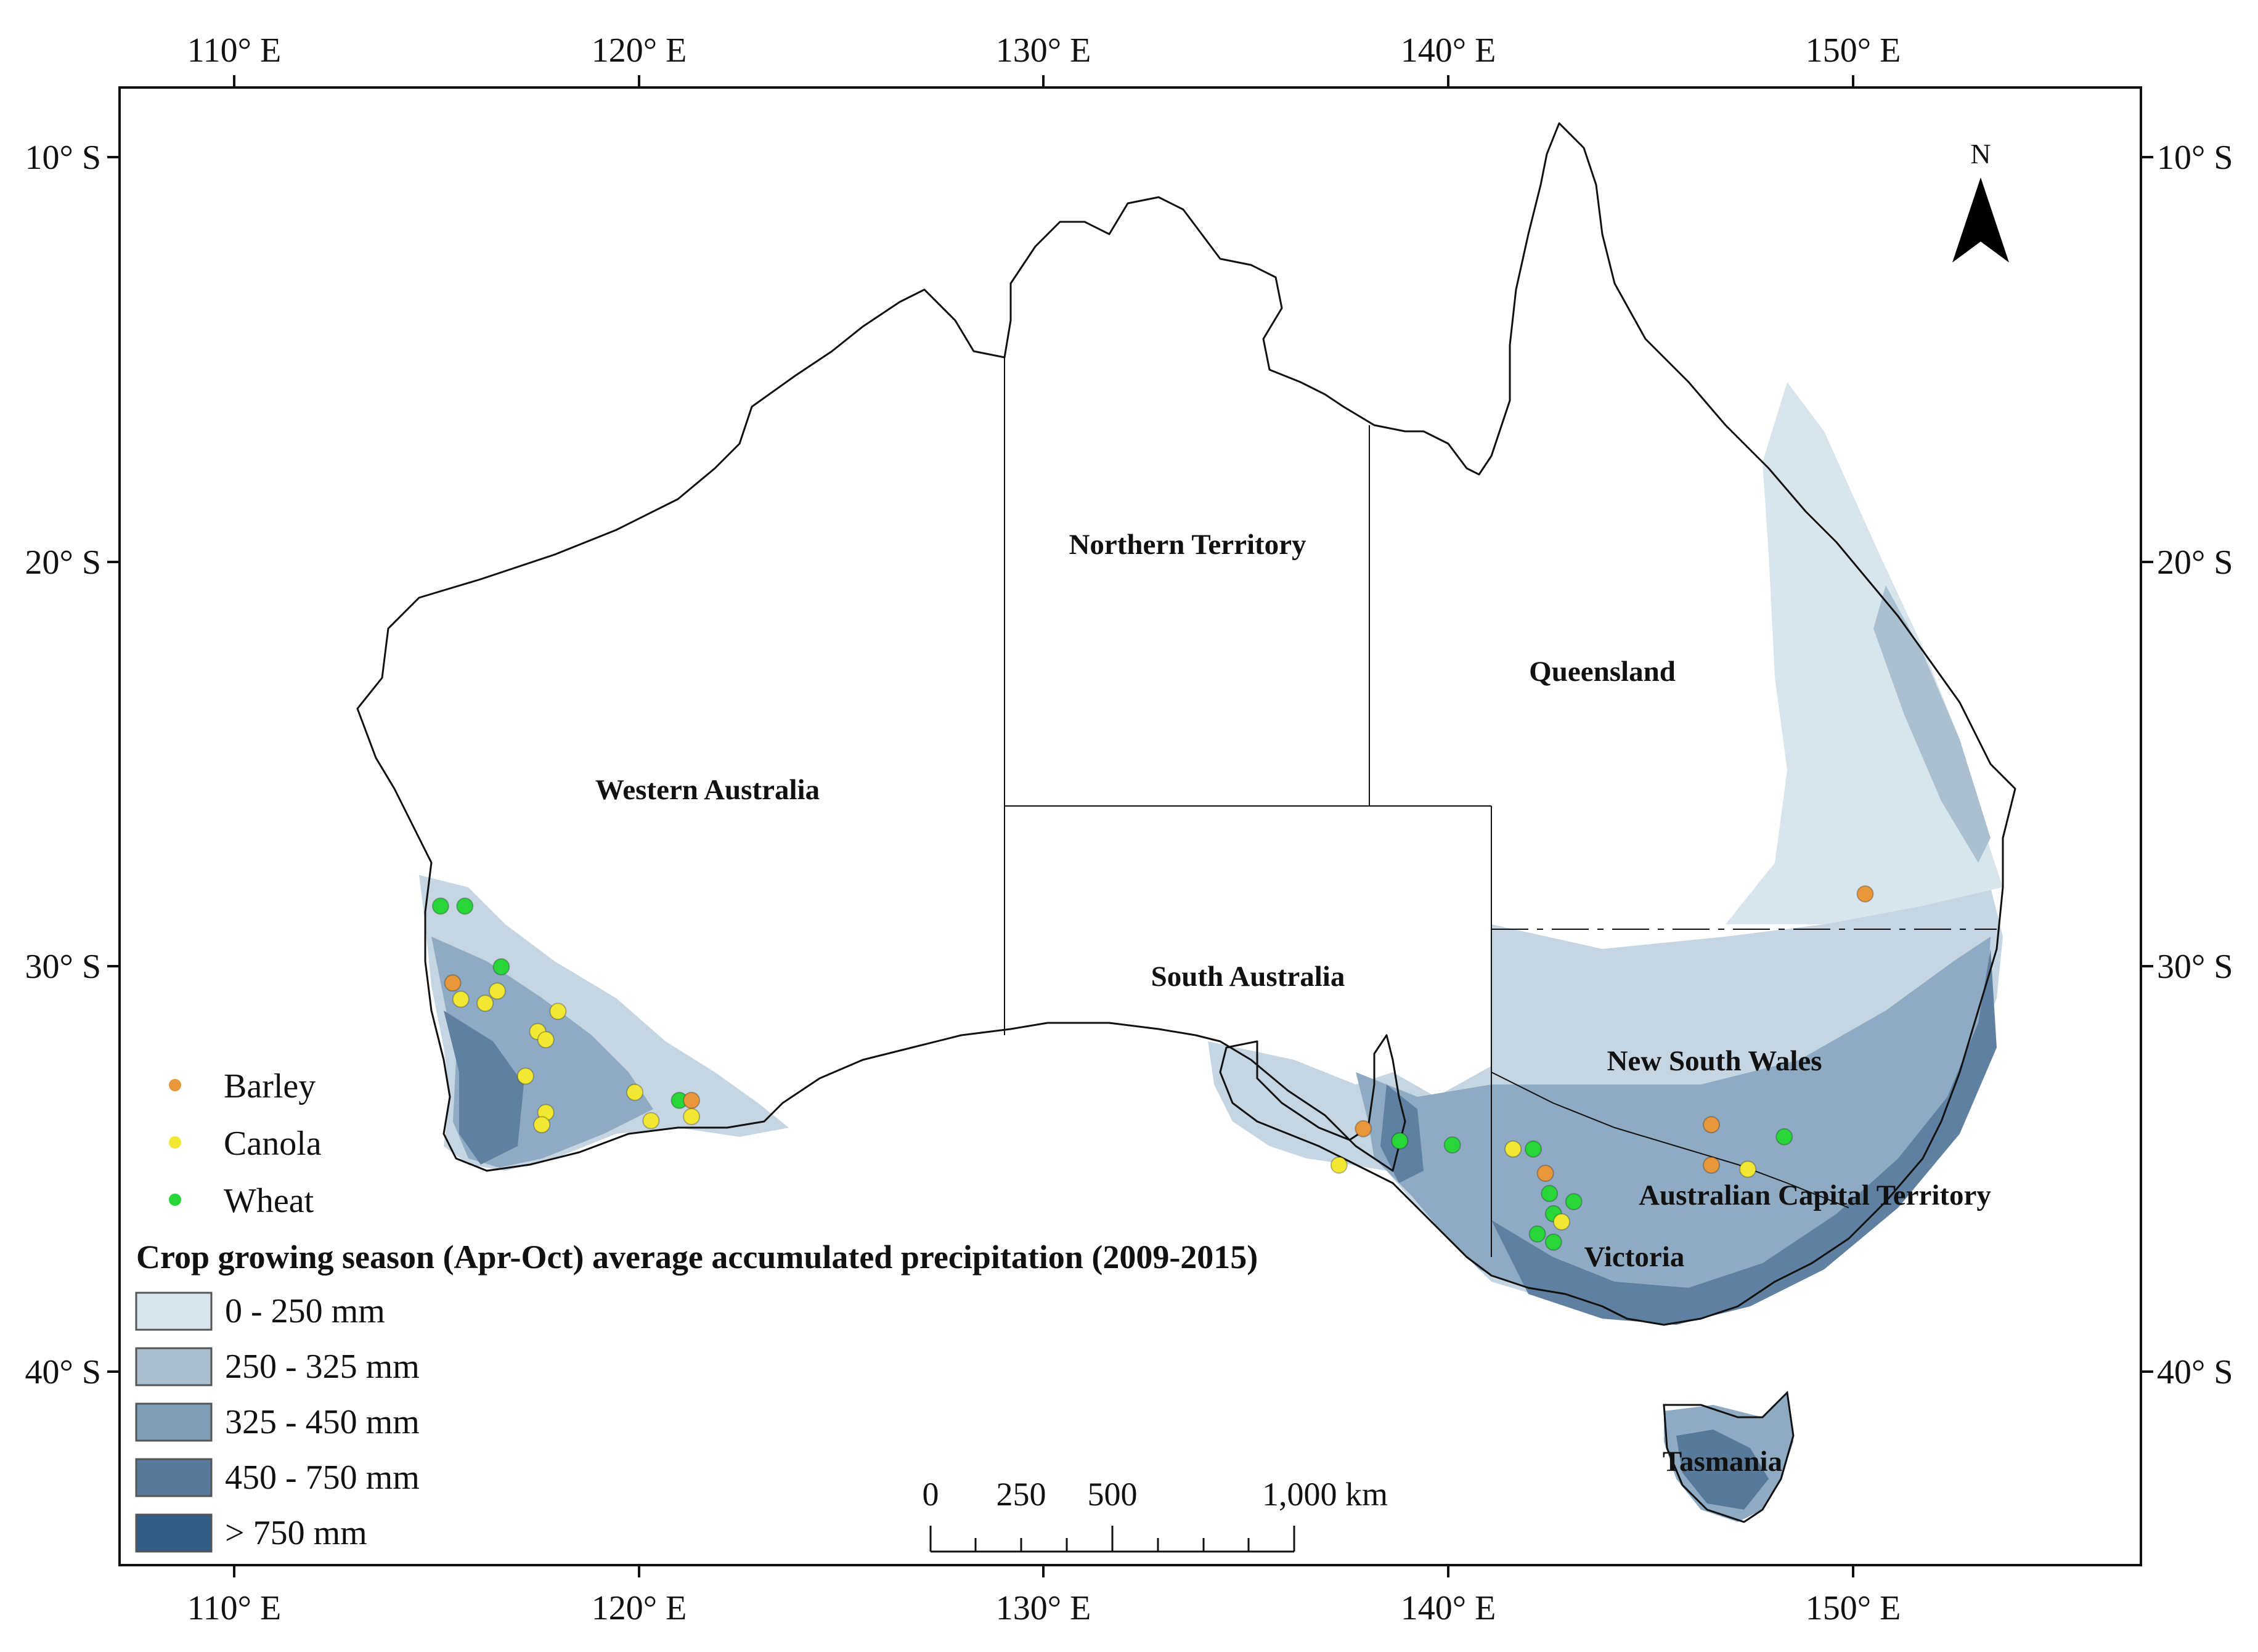 This screenshot has width=2258, height=1652. I want to click on lon-label-top-140: 140° E, so click(1448, 50).